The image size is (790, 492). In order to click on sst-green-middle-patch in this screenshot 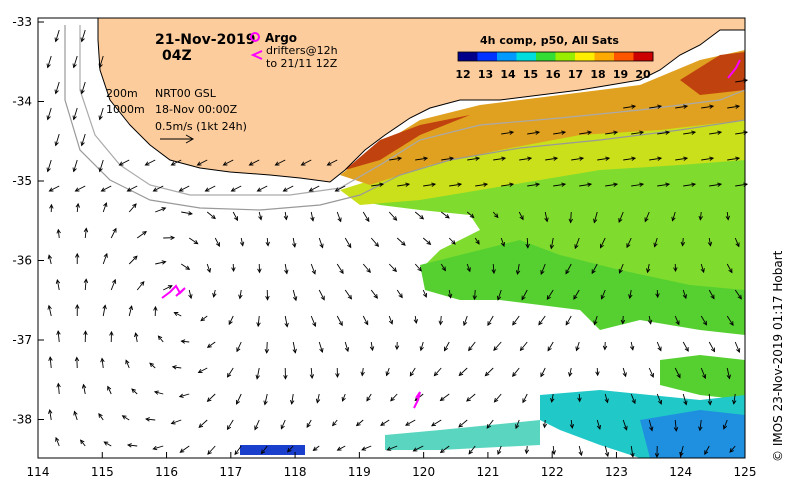, I will do `click(582, 287)`.